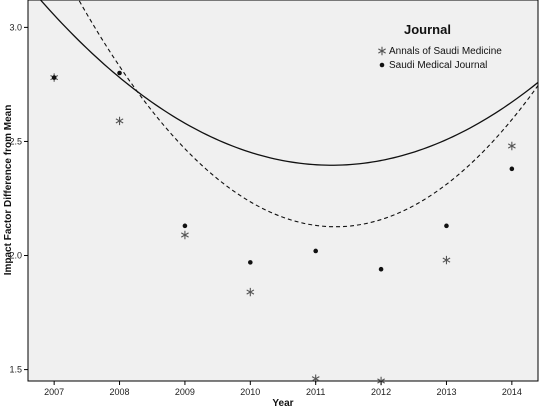 The image size is (539, 411). I want to click on point-s1-2012, so click(381, 269).